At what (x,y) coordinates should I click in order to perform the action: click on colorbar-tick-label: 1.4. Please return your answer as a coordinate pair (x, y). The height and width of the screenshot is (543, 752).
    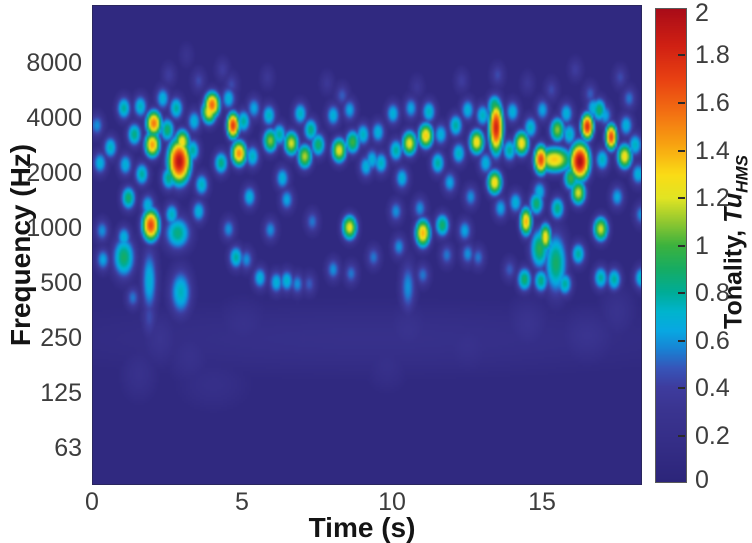
    Looking at the image, I should click on (712, 151).